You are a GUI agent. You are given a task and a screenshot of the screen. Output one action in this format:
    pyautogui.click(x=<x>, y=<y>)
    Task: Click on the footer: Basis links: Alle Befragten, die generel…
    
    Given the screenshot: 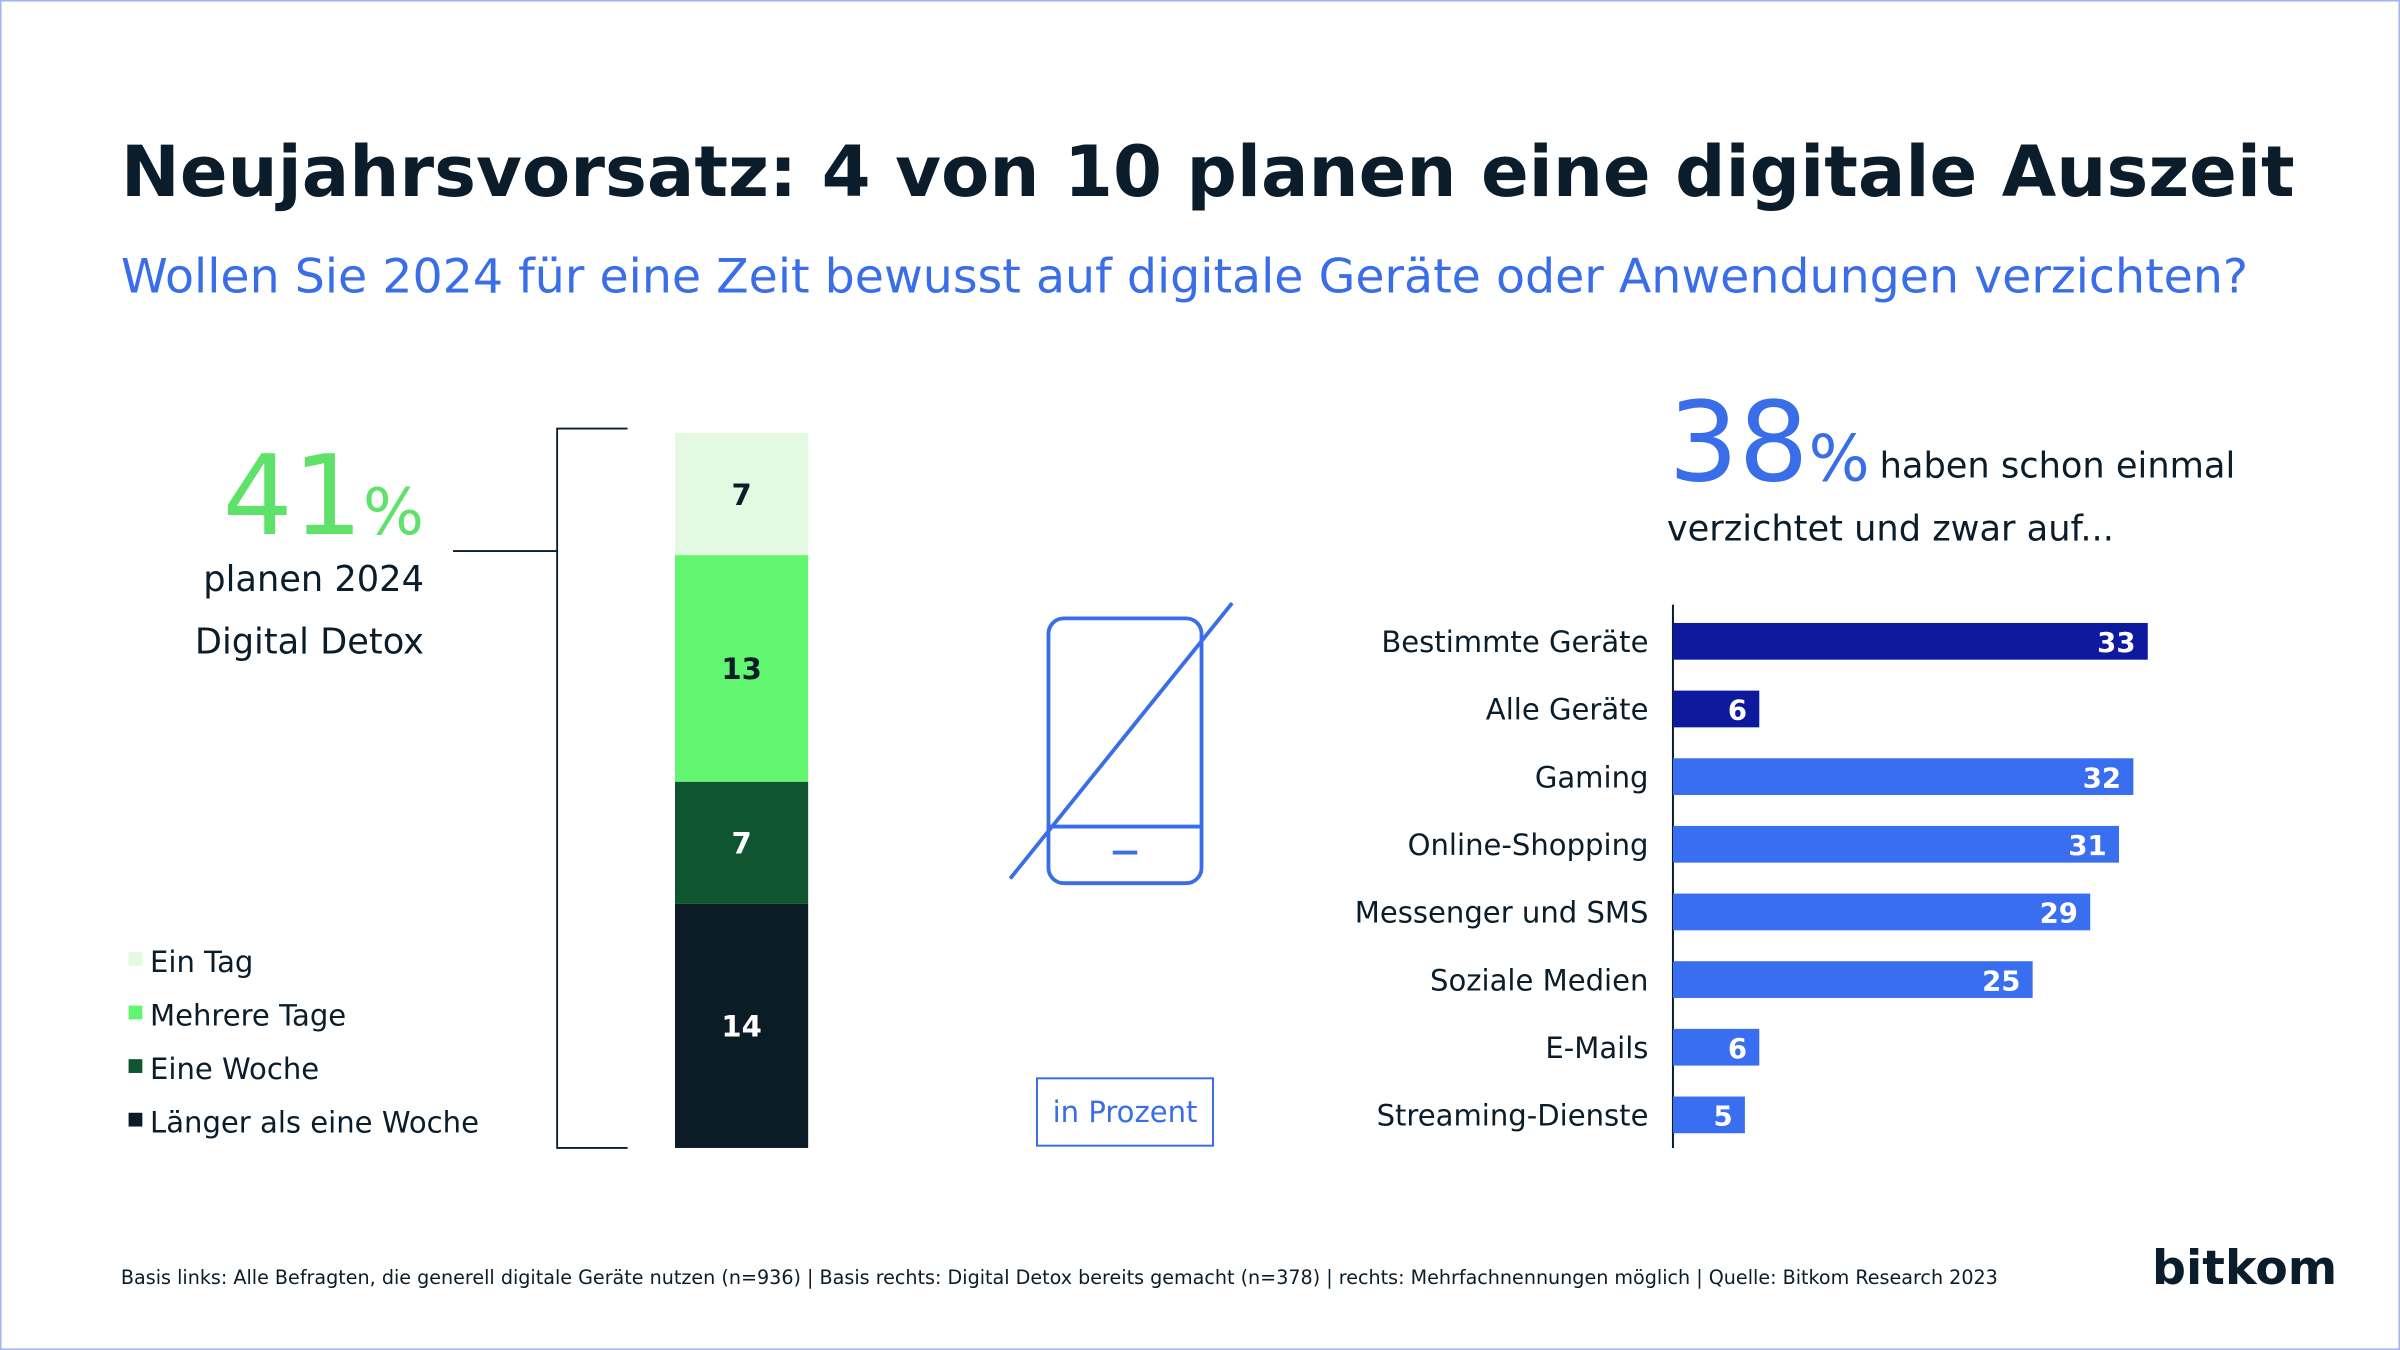 What is the action you would take?
    pyautogui.click(x=1059, y=1277)
    